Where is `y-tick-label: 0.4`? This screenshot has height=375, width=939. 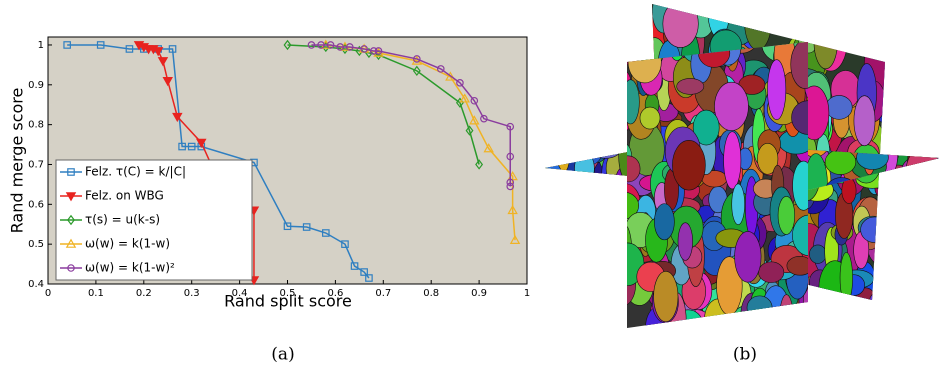
y-tick-label: 0.4 is located at coordinates (36, 284).